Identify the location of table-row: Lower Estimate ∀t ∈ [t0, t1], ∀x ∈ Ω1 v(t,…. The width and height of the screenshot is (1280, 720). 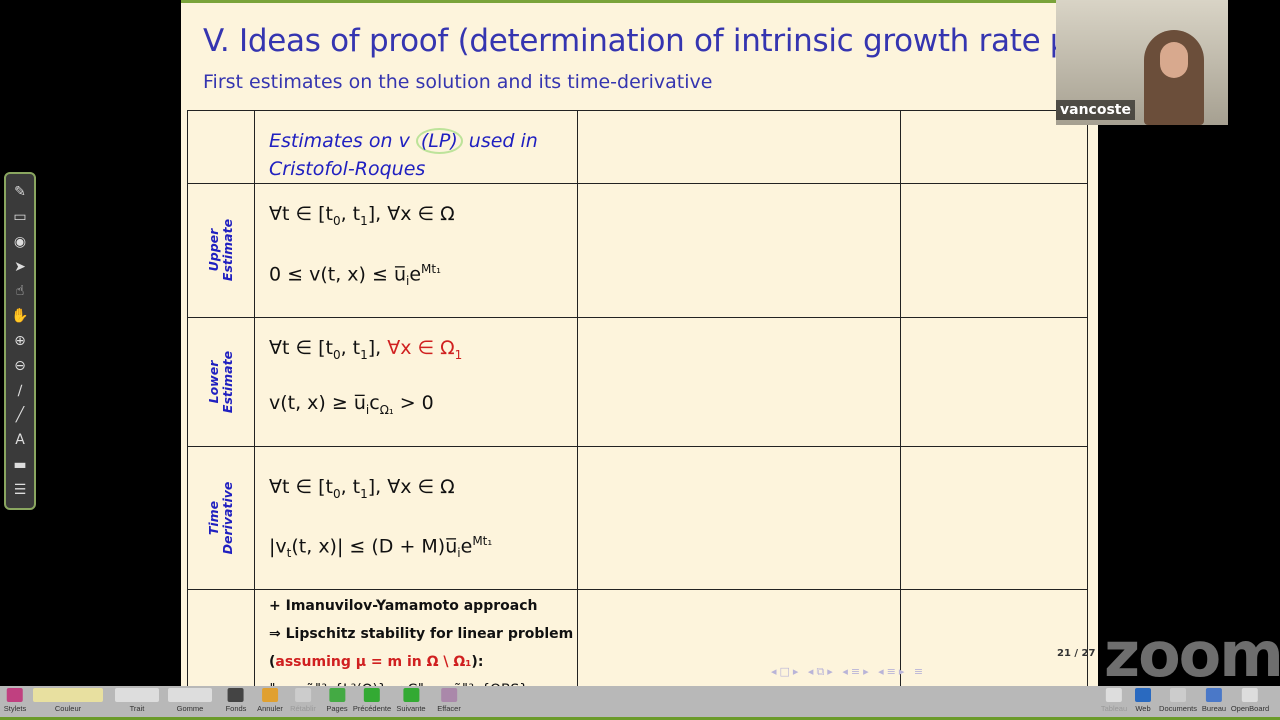
(637, 381).